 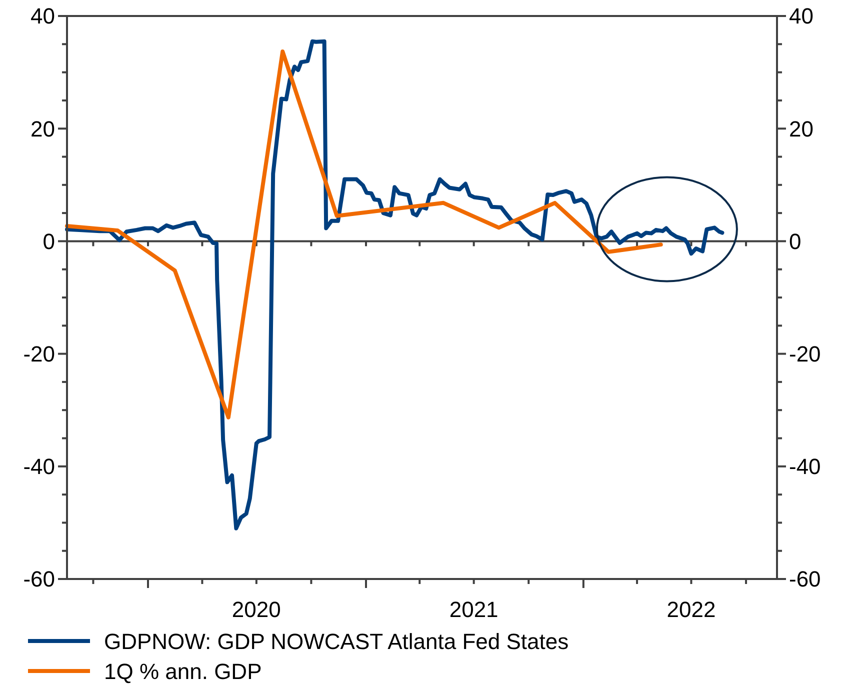 What do you see at coordinates (256, 609) in the screenshot?
I see `x-tick-label: 2020` at bounding box center [256, 609].